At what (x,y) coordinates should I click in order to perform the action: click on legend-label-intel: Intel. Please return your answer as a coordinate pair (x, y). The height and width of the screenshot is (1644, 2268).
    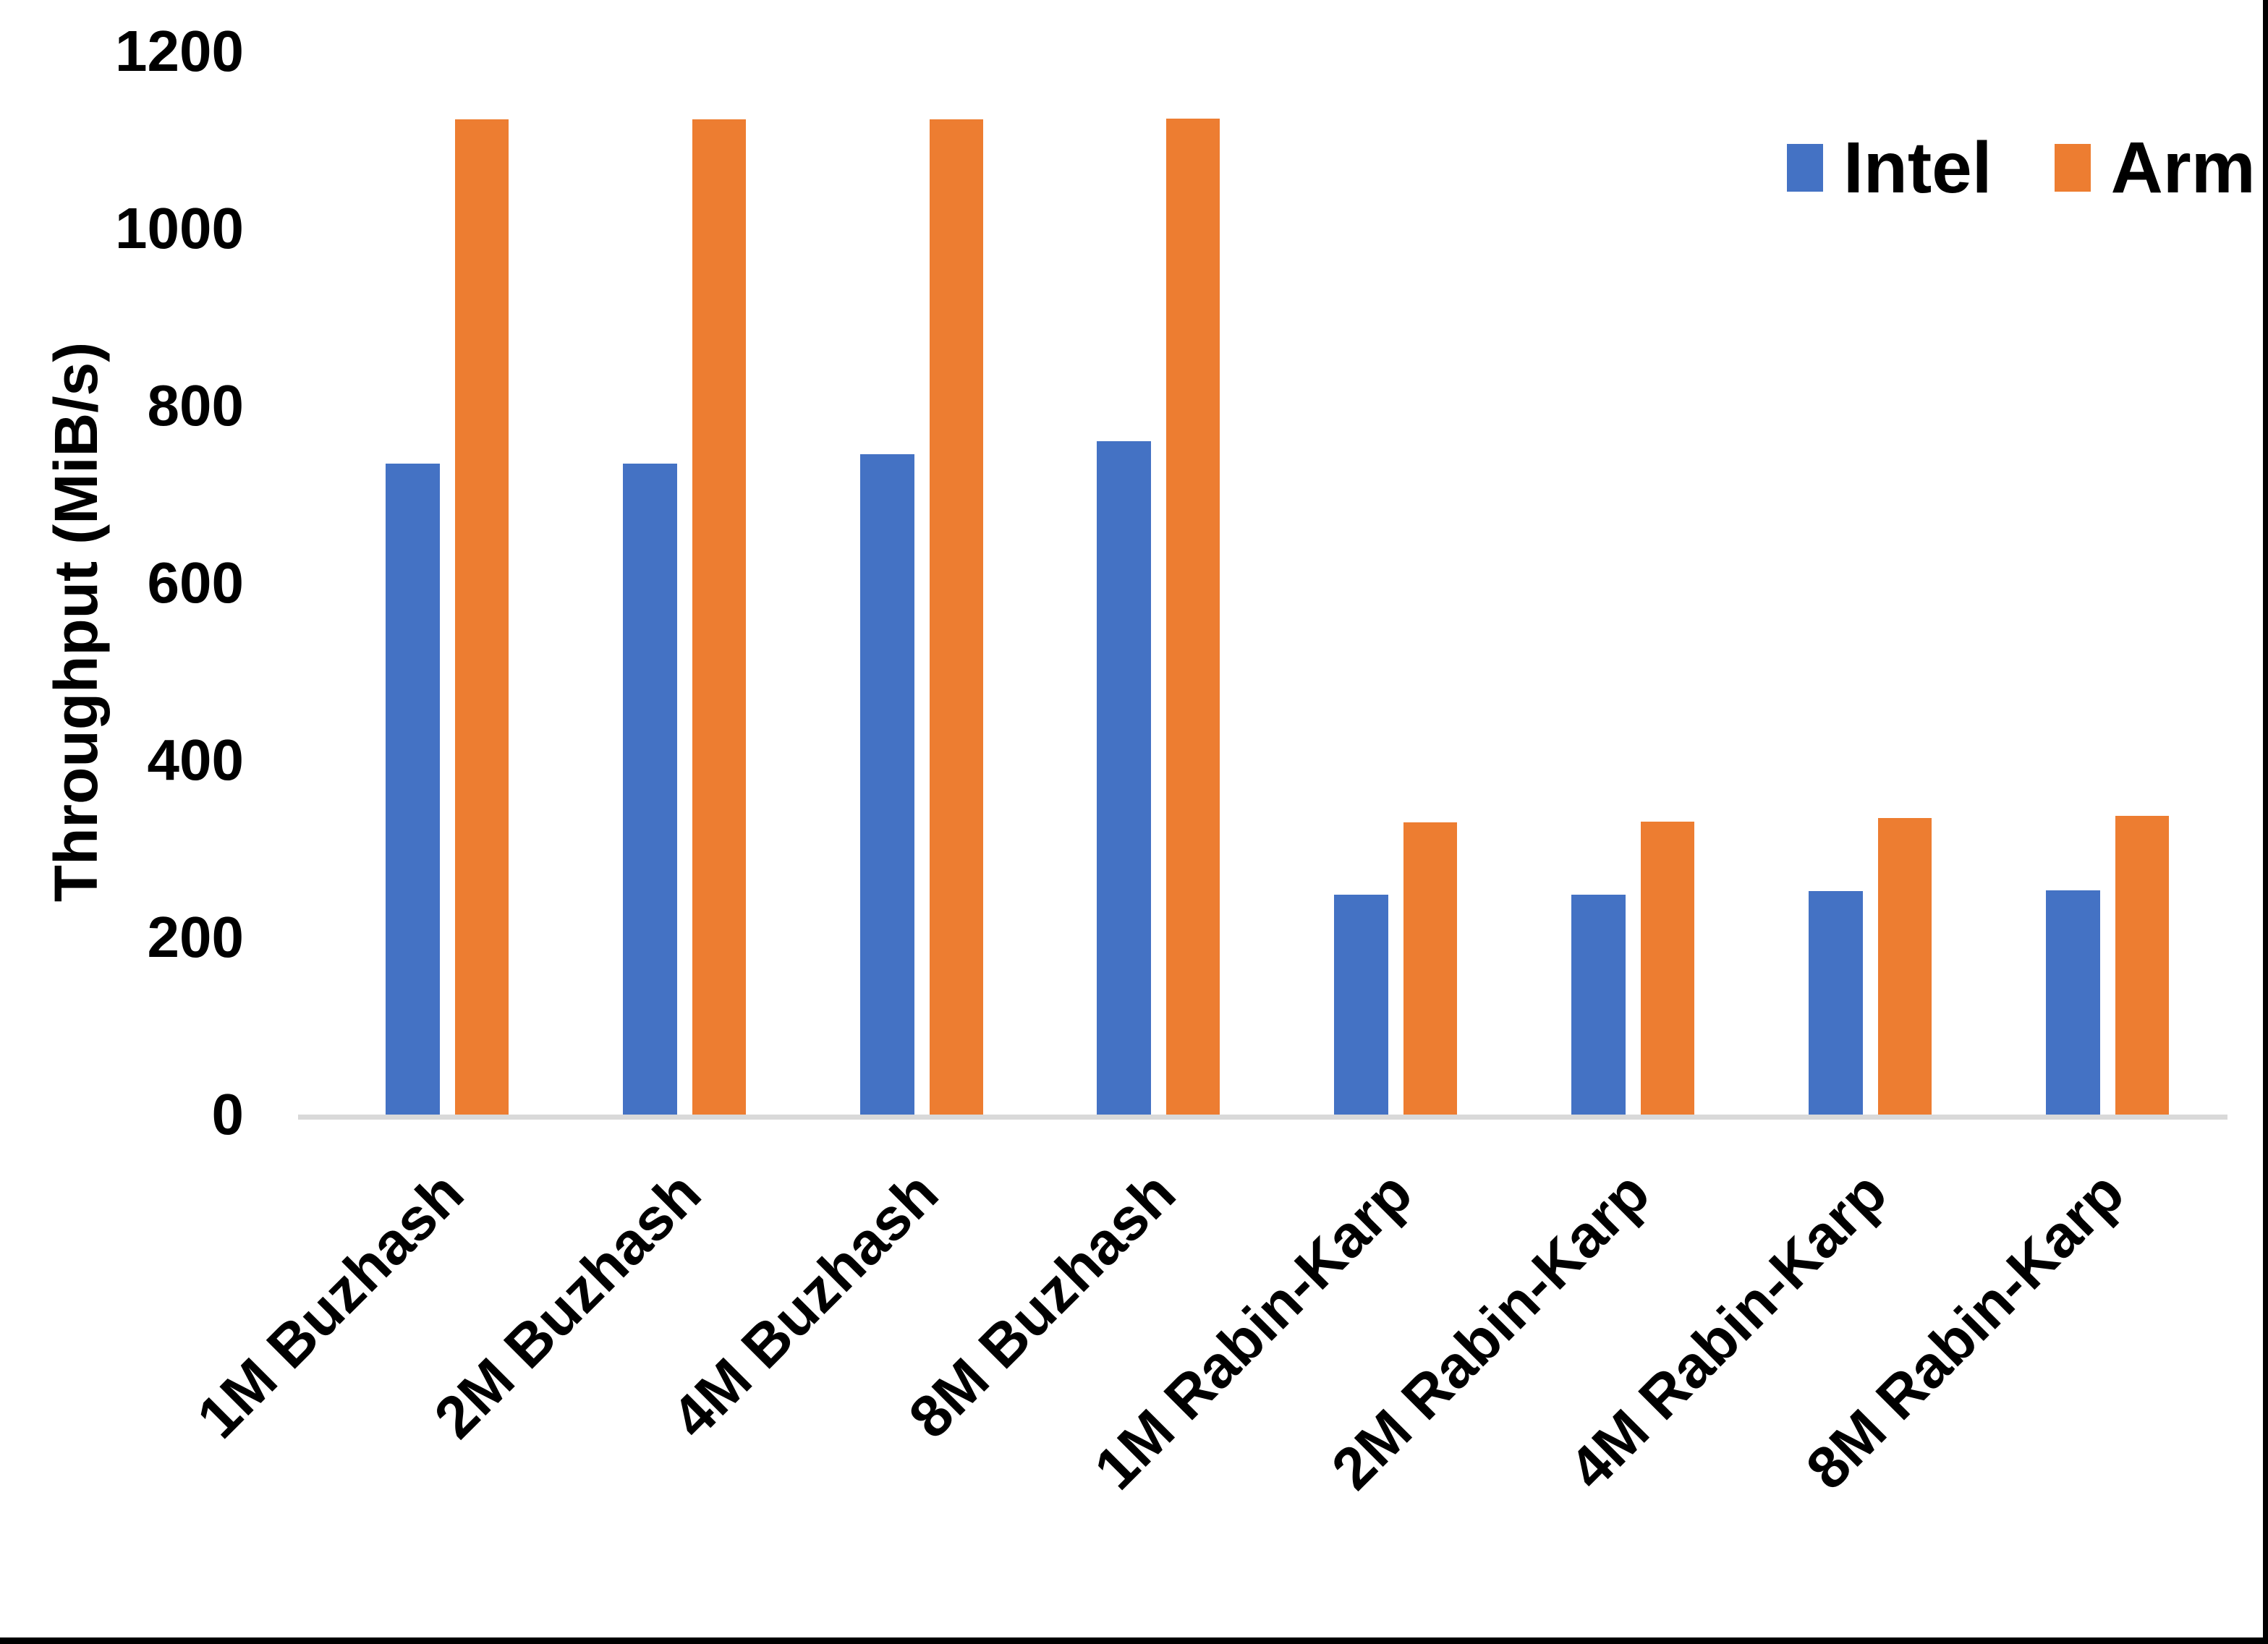
    Looking at the image, I should click on (1918, 167).